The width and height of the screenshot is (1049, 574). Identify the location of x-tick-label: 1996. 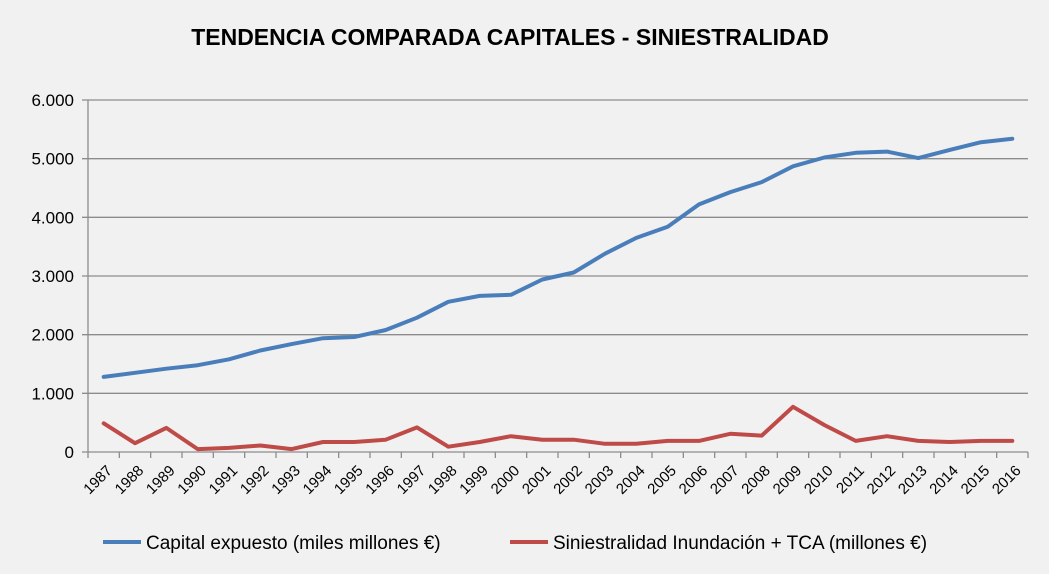
(380, 480).